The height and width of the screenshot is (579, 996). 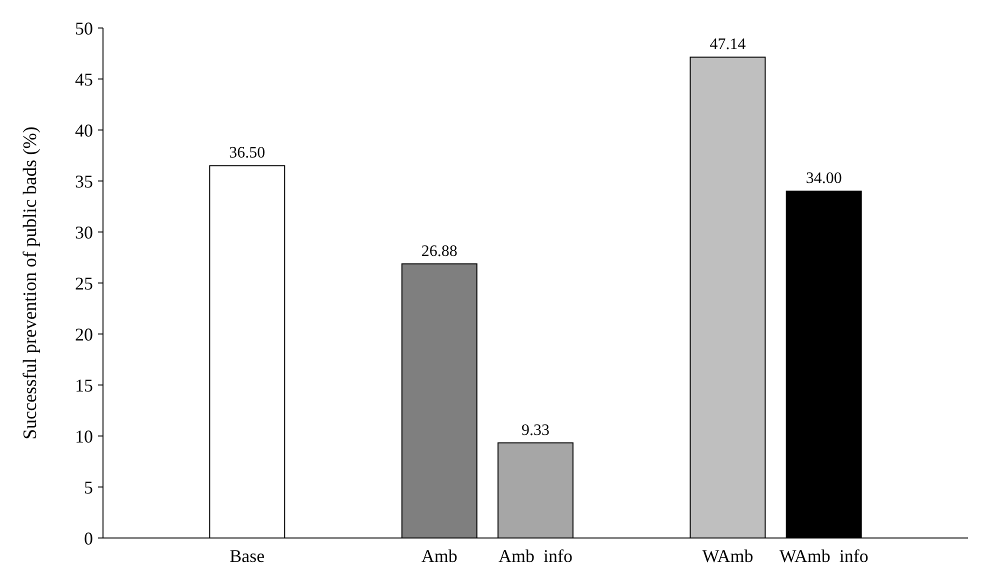 I want to click on x-tick-label: WAmb, so click(x=728, y=556).